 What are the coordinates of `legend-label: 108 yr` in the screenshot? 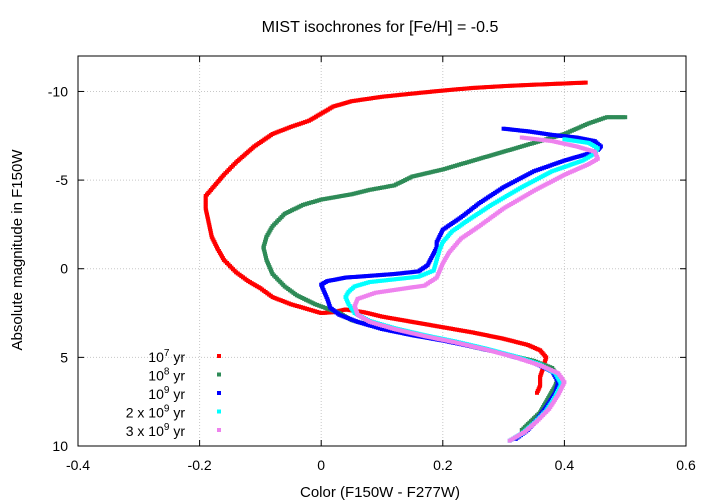 It's located at (166, 375).